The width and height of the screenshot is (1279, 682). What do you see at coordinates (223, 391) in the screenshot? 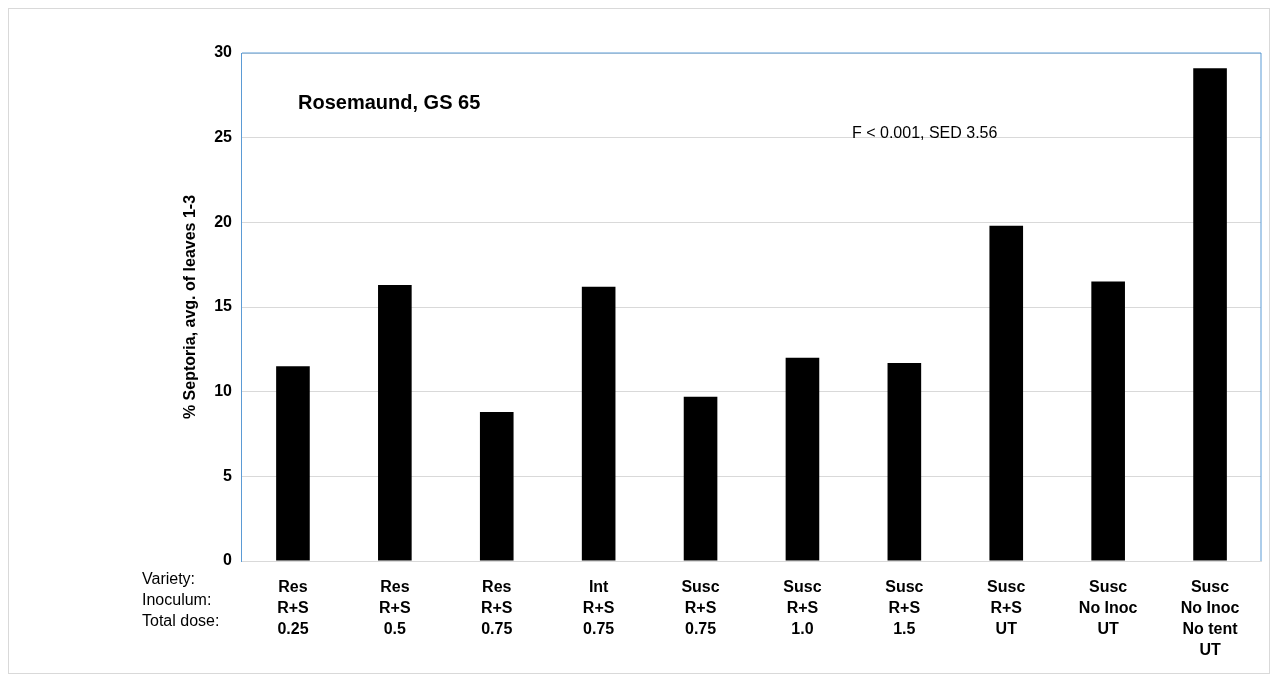
I see `y-tick-label: 10` at bounding box center [223, 391].